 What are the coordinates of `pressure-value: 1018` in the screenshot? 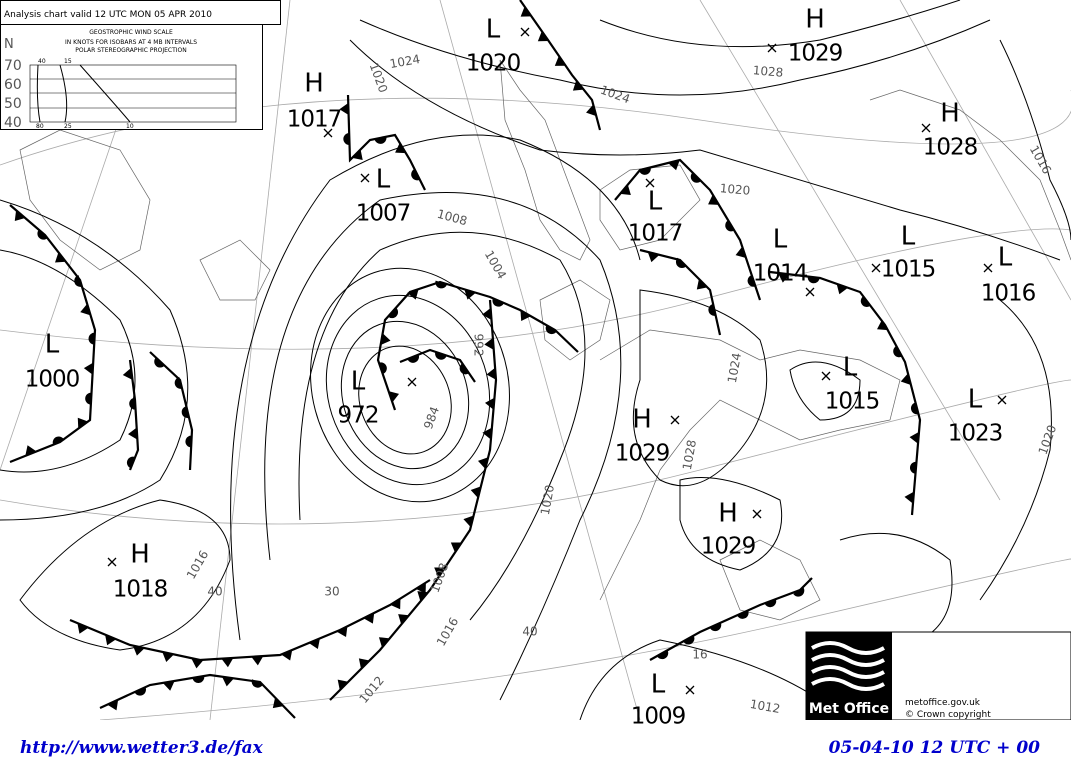 It's located at (140, 590).